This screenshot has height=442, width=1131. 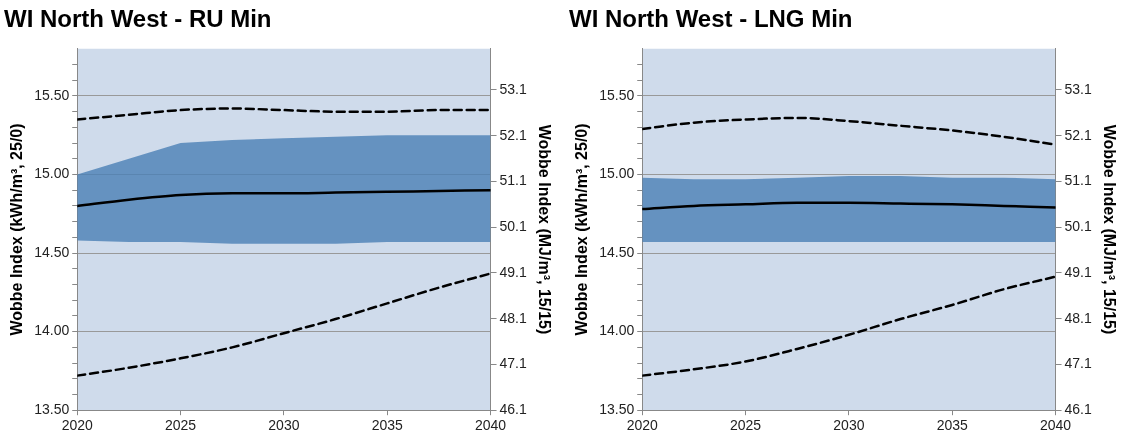 What do you see at coordinates (138, 19) in the screenshot?
I see `chart-title: WI North West - RU Min` at bounding box center [138, 19].